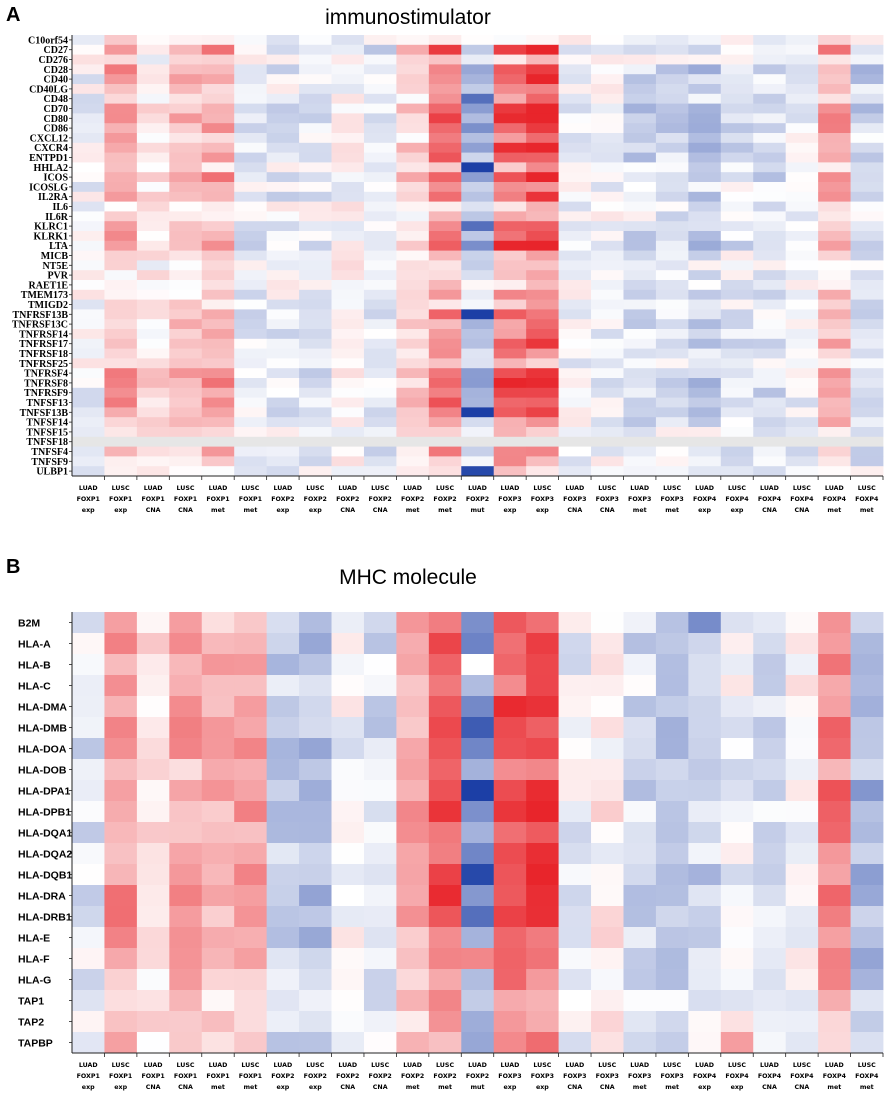 The width and height of the screenshot is (886, 1096). What do you see at coordinates (444, 1076) in the screenshot?
I see `column-label: FOXP2` at bounding box center [444, 1076].